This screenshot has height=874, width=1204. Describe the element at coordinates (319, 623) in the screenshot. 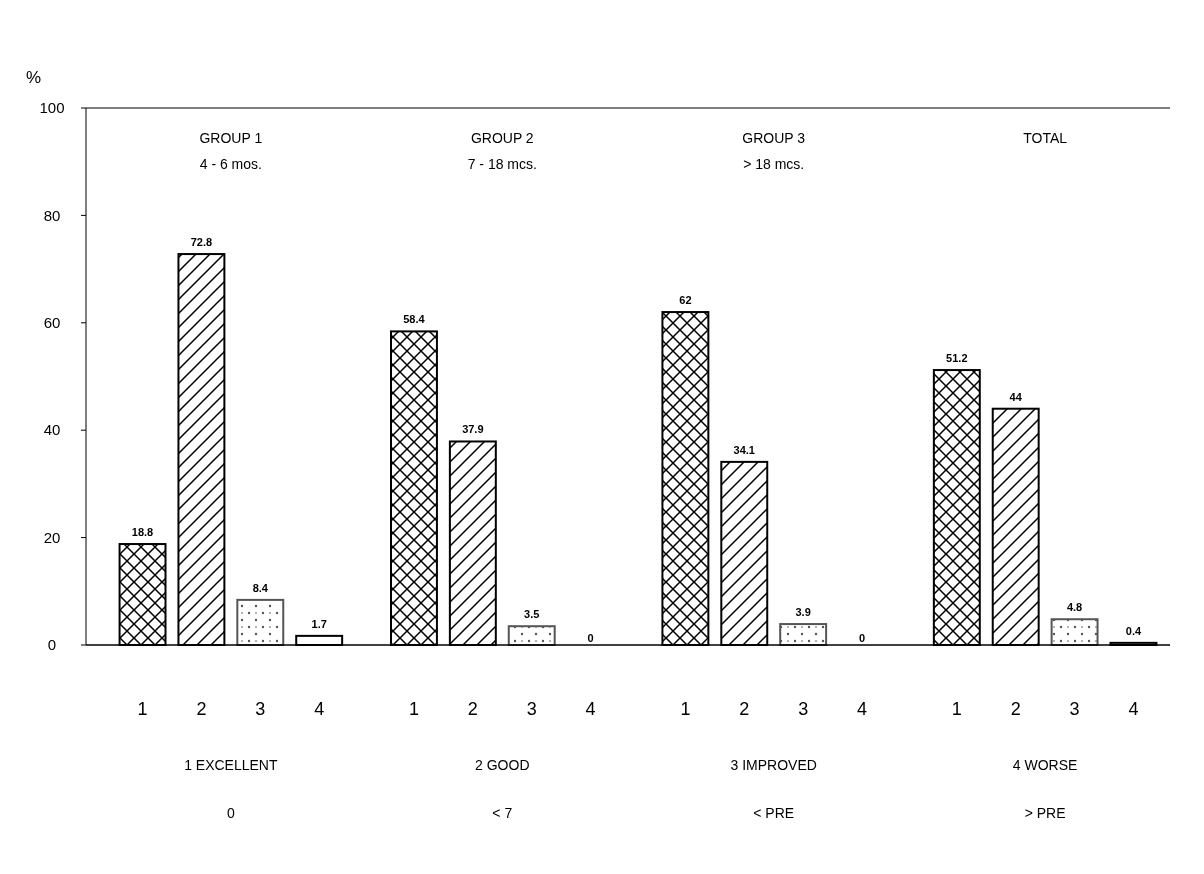

I see `data-label: 1.7` at that location.